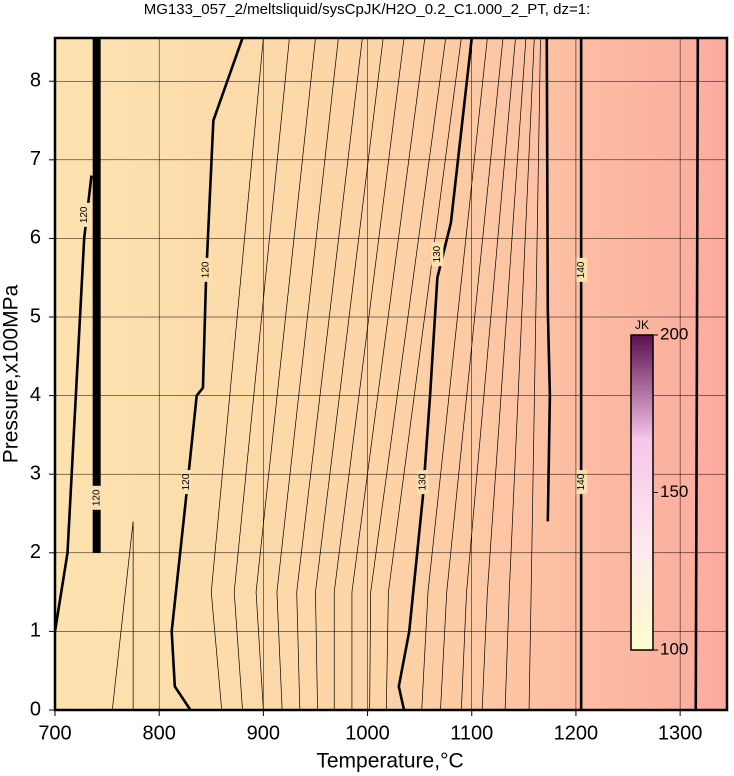  I want to click on y-axis-label: Pressure,x100MPa, so click(11, 373).